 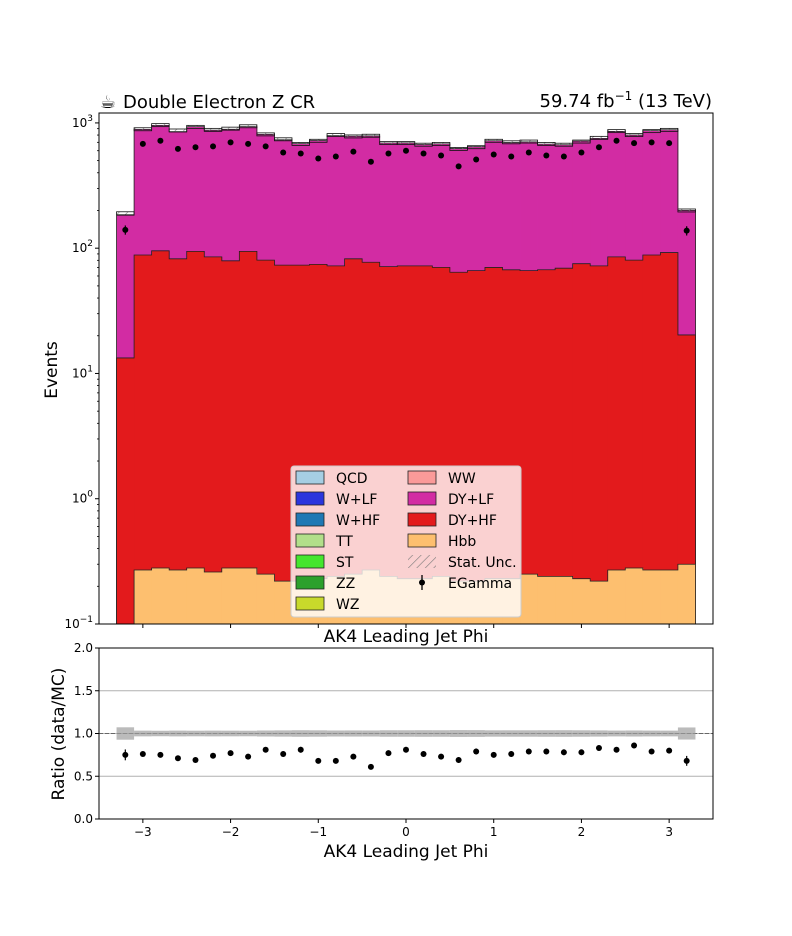 What do you see at coordinates (582, 832) in the screenshot?
I see `x-tick-label: 2` at bounding box center [582, 832].